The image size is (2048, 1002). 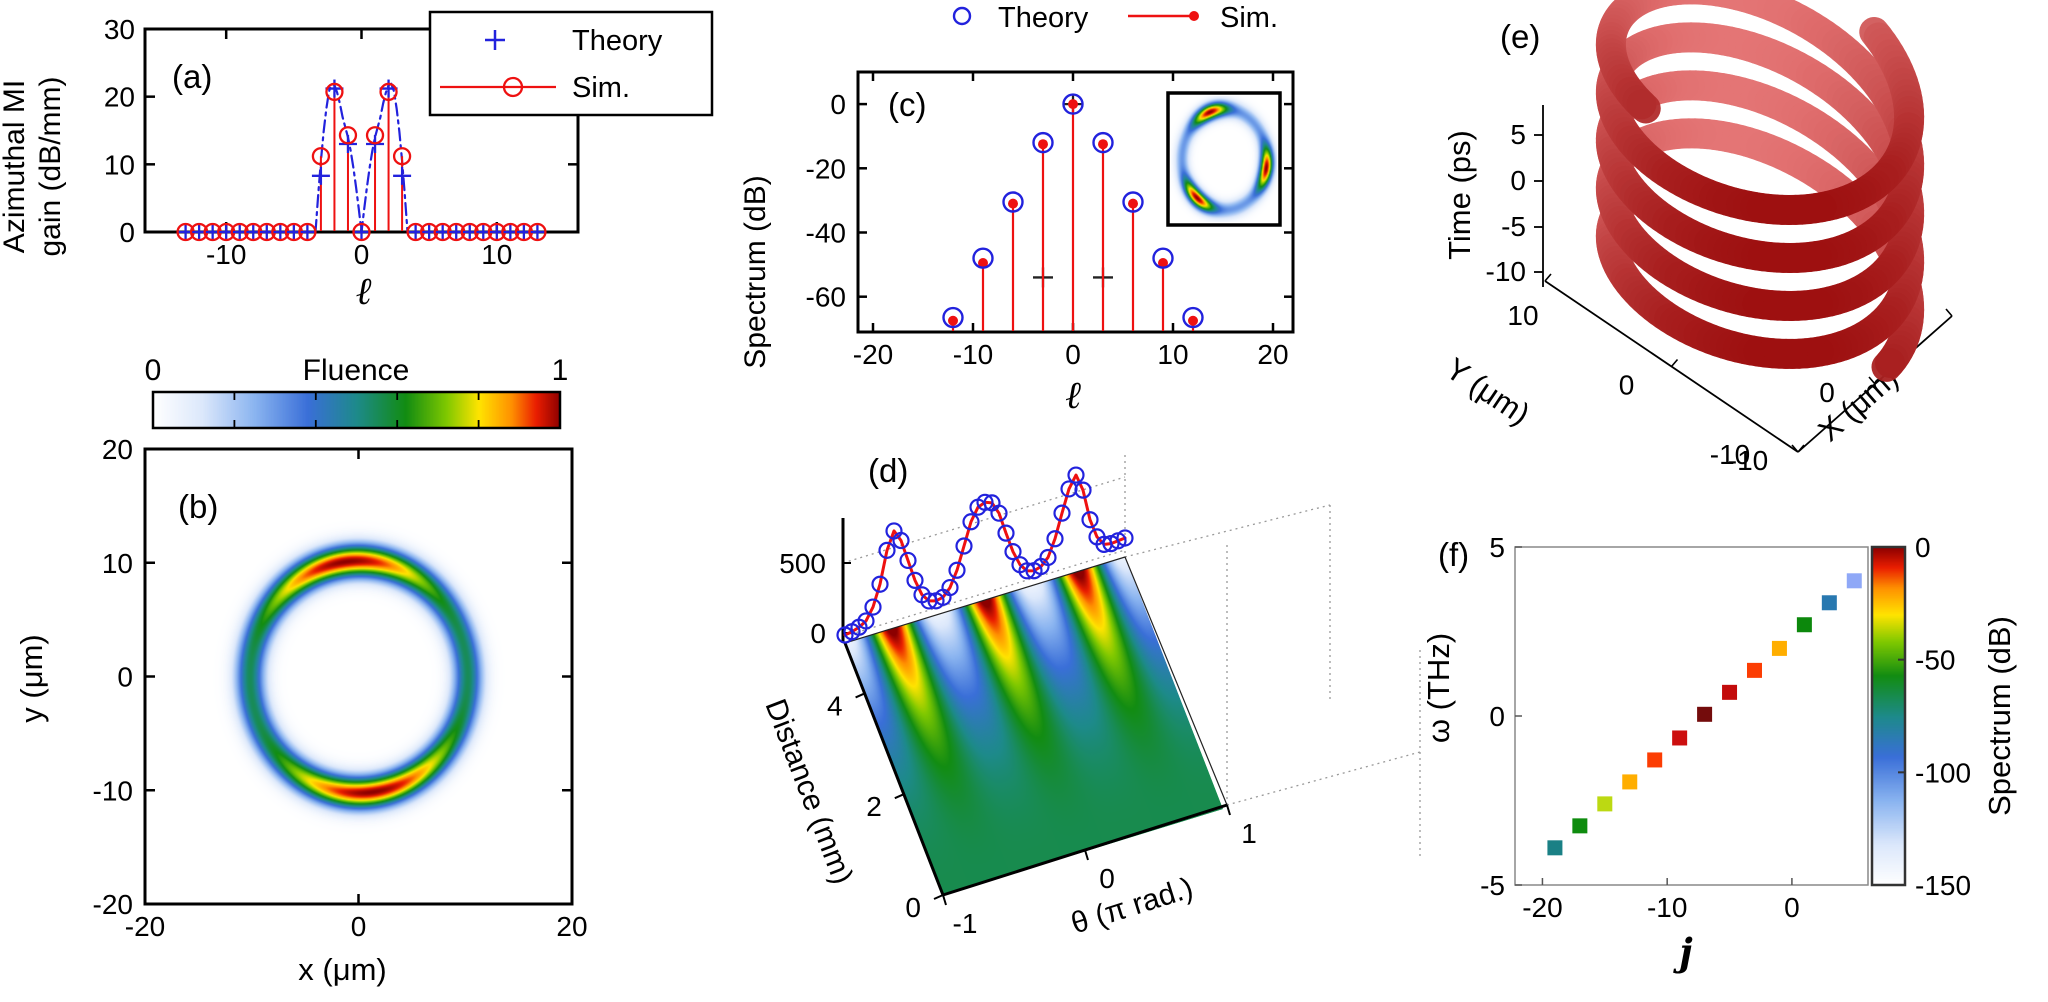 I want to click on b-x-tick-label: 0, so click(x=359, y=926).